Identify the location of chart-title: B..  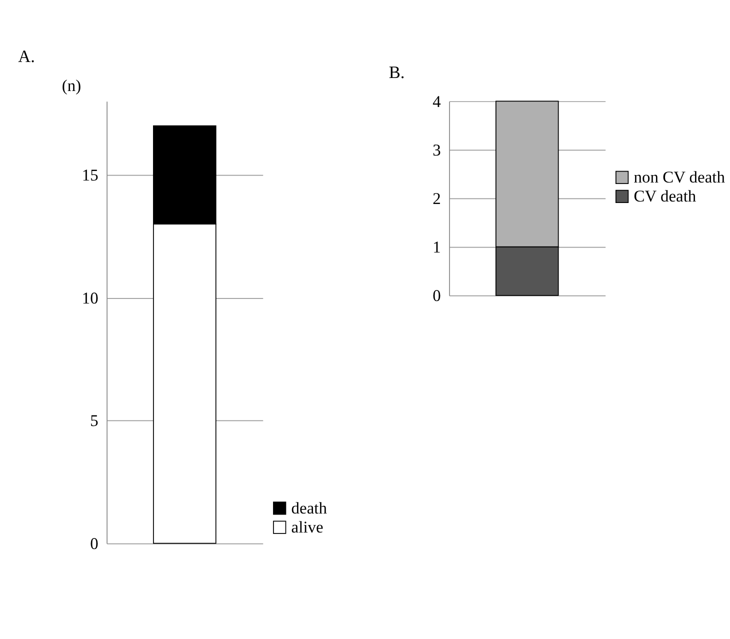
(396, 72).